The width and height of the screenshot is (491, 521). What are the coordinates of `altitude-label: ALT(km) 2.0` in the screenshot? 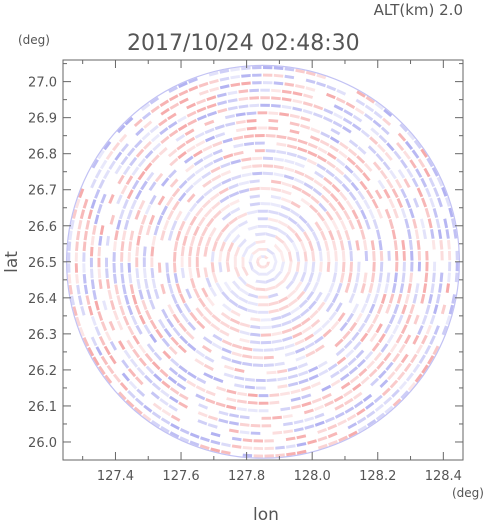 It's located at (418, 10).